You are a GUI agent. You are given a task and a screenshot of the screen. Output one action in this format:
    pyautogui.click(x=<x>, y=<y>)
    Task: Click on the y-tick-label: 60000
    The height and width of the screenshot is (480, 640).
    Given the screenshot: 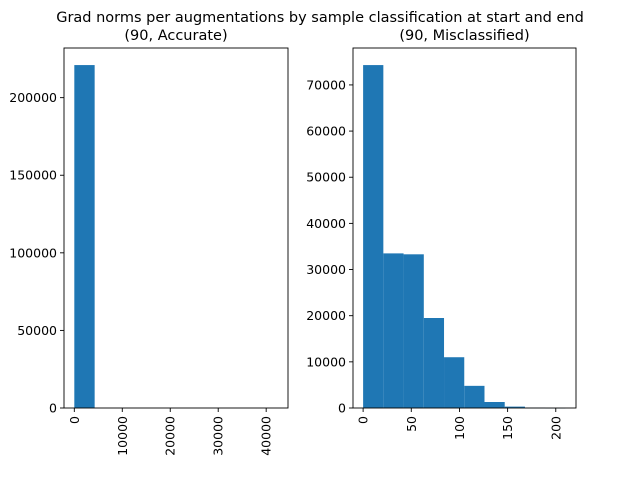 What is the action you would take?
    pyautogui.click(x=326, y=131)
    